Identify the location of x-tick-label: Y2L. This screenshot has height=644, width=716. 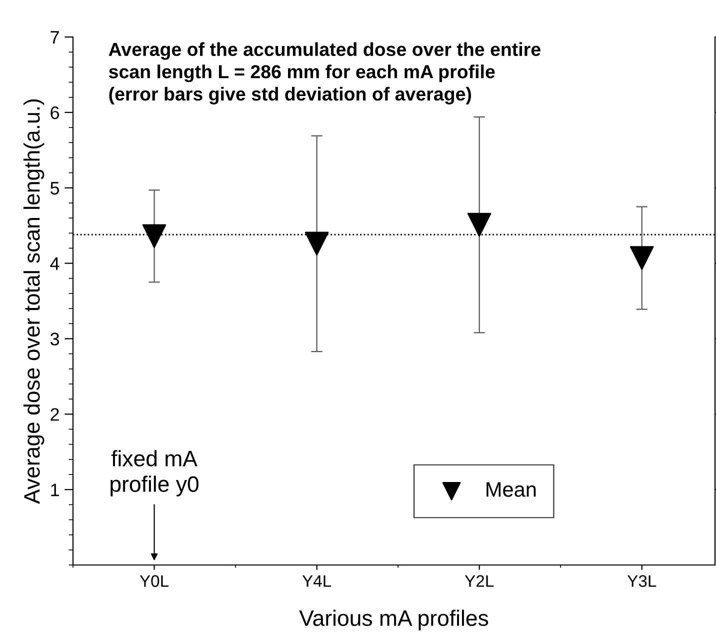
(479, 581).